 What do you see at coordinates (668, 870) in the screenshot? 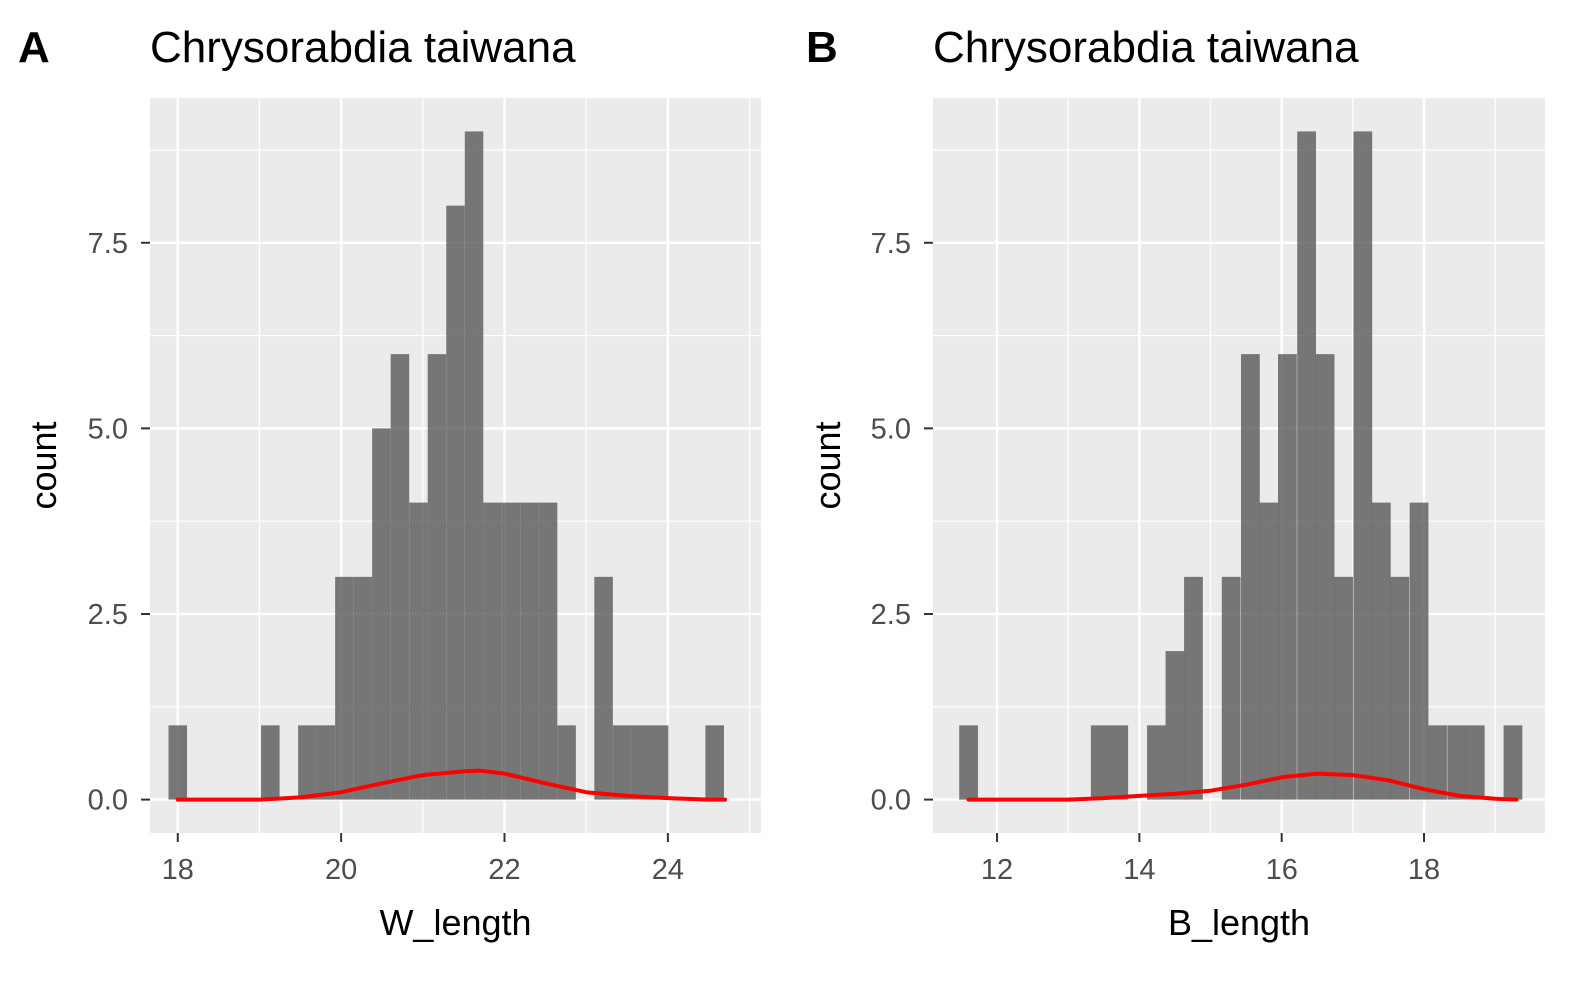
I see `x-tick-label: 24` at bounding box center [668, 870].